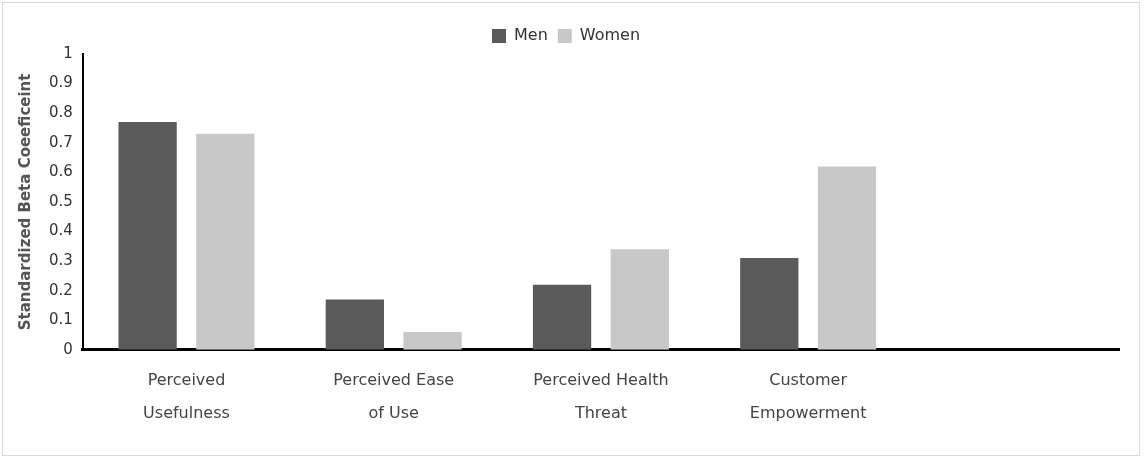 The image size is (1144, 459). I want to click on y-tick-label: 0.3, so click(61, 259).